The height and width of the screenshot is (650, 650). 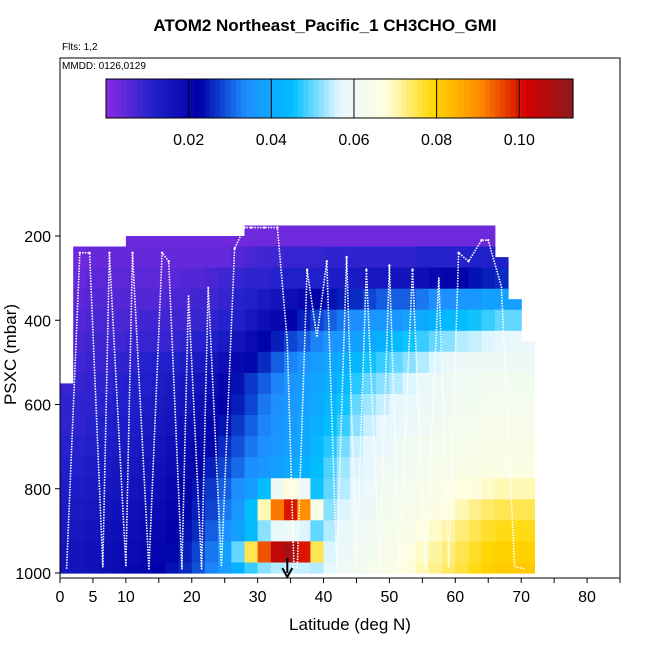 I want to click on flight-track-point, so click(x=468, y=261).